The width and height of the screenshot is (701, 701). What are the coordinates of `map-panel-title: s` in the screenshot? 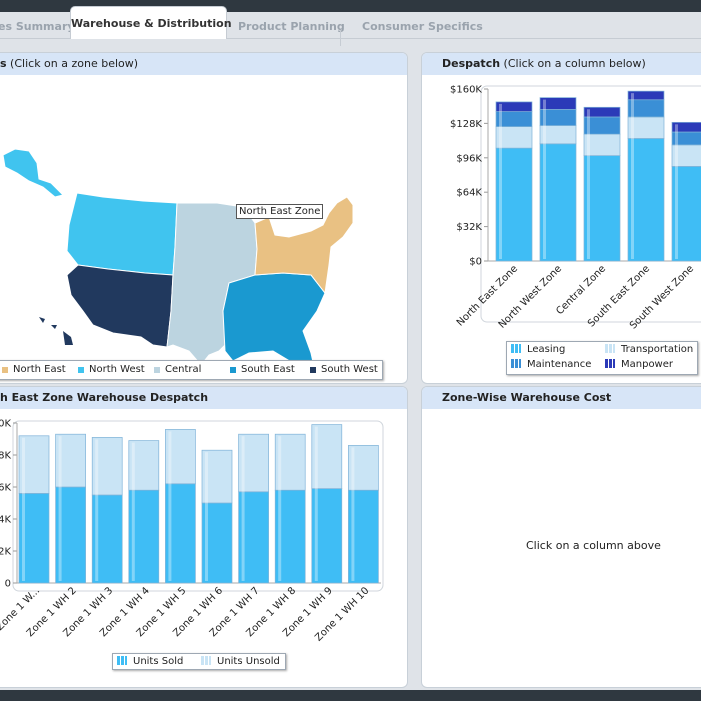 It's located at (3, 63).